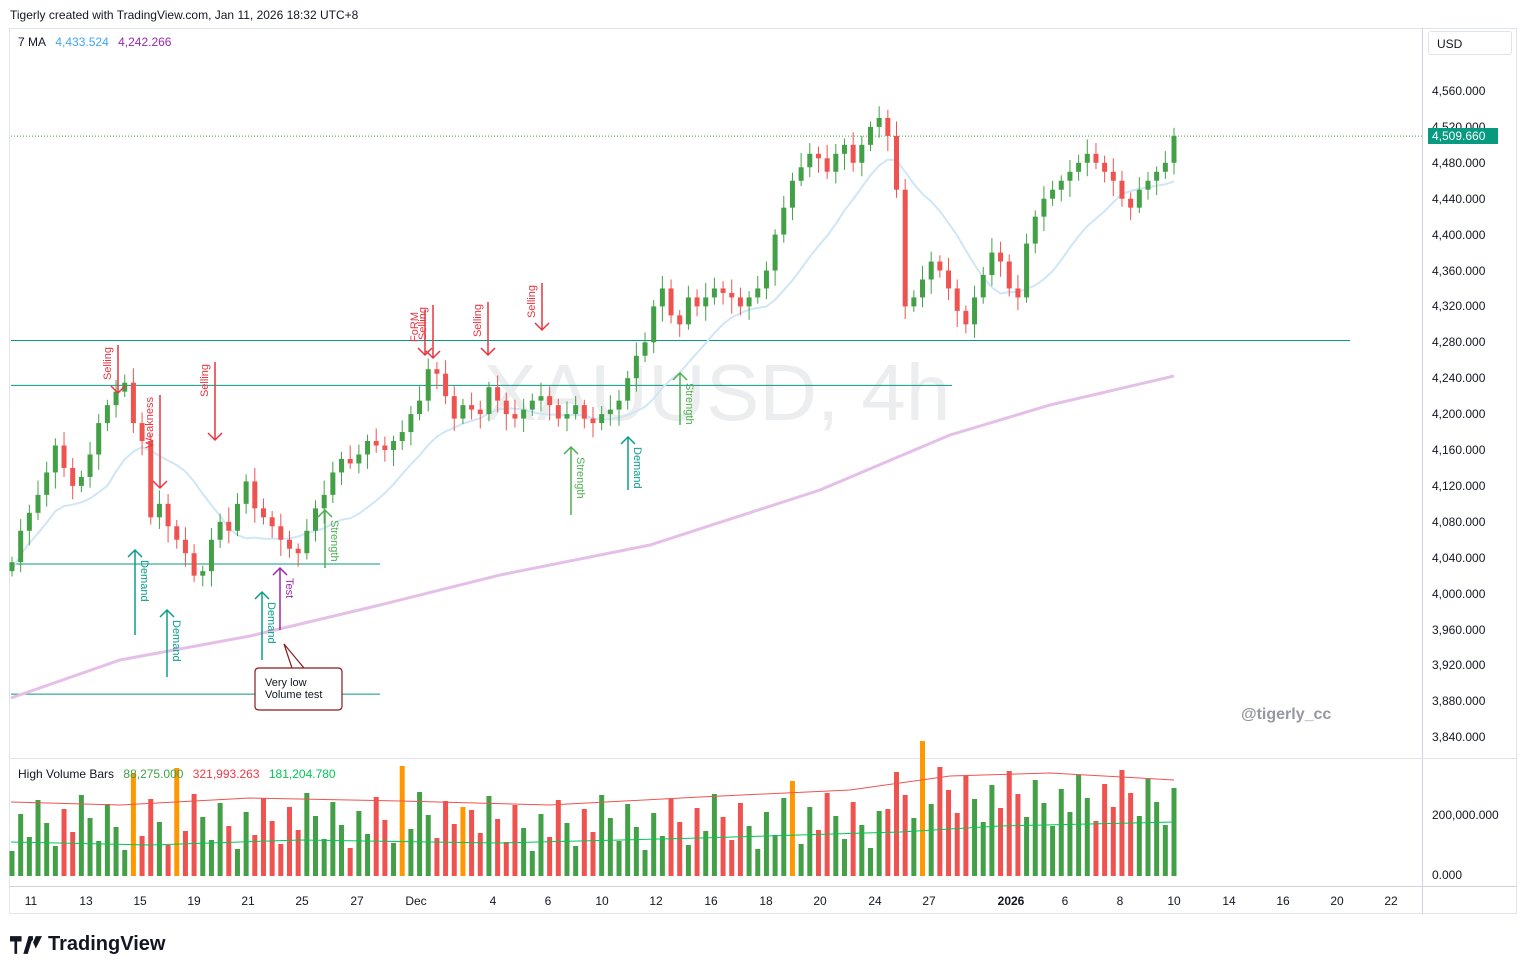  I want to click on time-tick-label: 4, so click(493, 901).